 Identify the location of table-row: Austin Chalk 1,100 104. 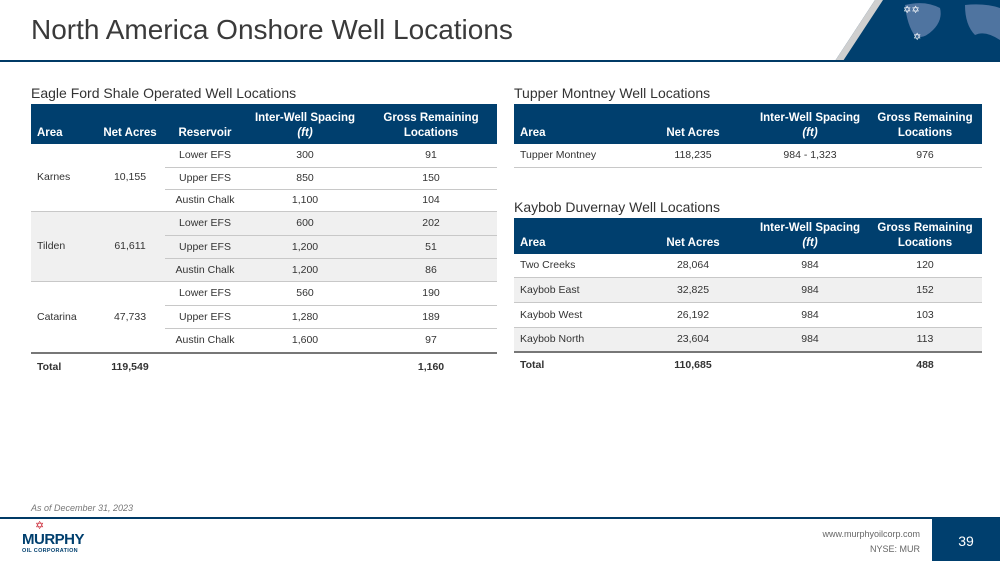
(264, 200).